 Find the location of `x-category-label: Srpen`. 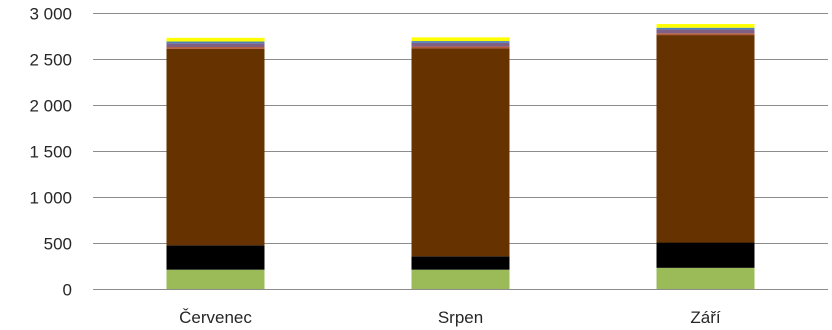

x-category-label: Srpen is located at coordinates (460, 317).